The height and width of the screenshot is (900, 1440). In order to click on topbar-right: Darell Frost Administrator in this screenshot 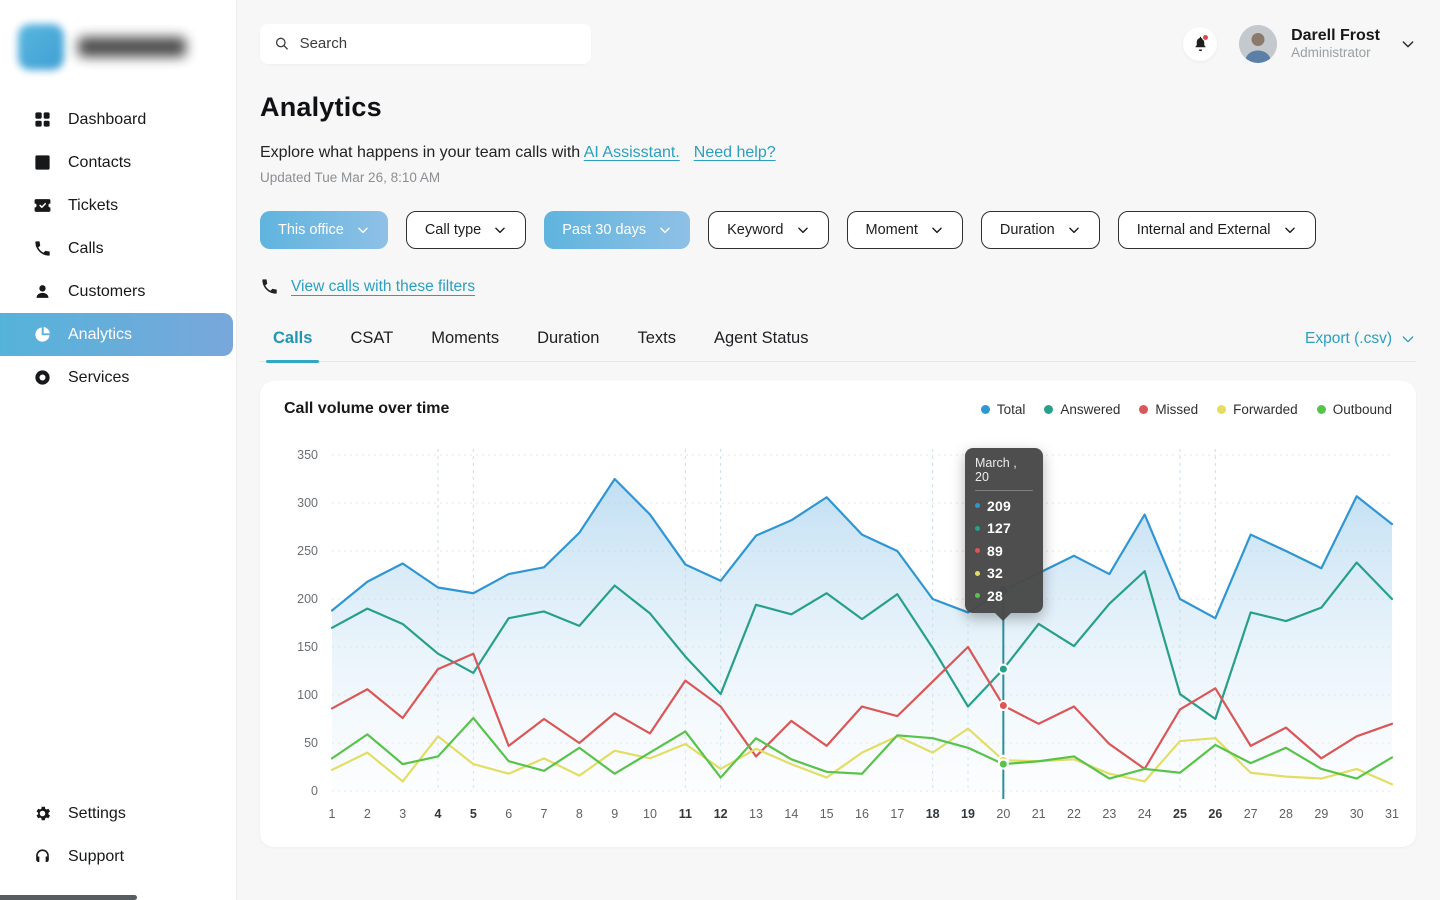, I will do `click(1299, 43)`.